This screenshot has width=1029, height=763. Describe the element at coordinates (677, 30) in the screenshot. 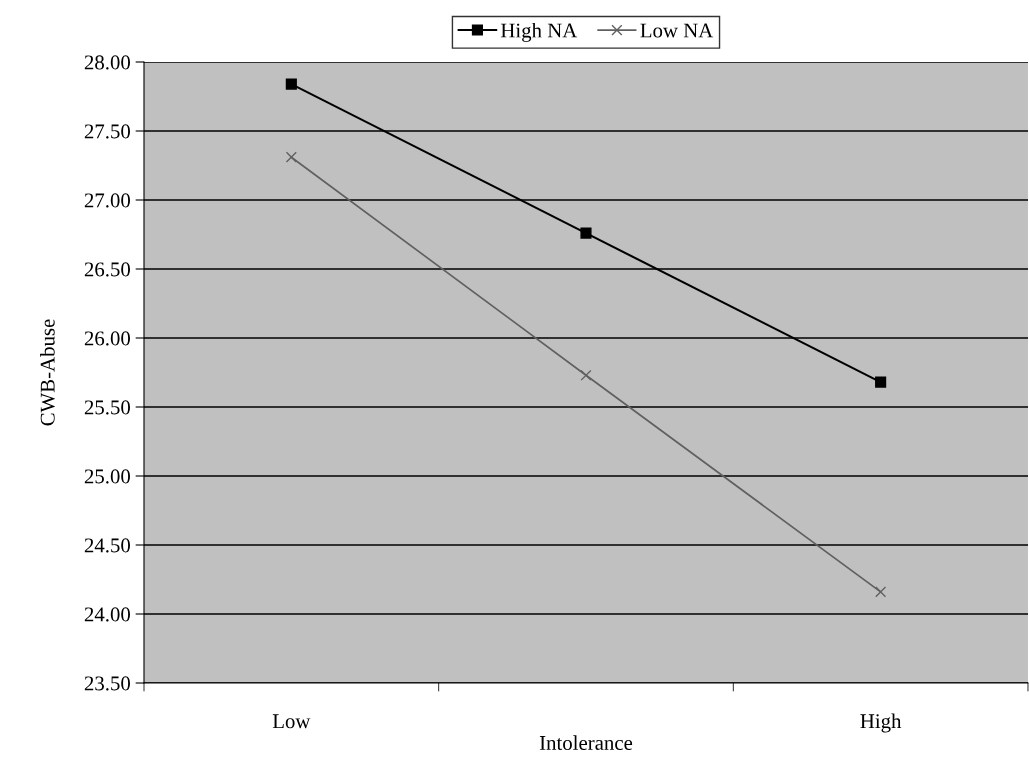

I see `legend-label: Low NA` at that location.